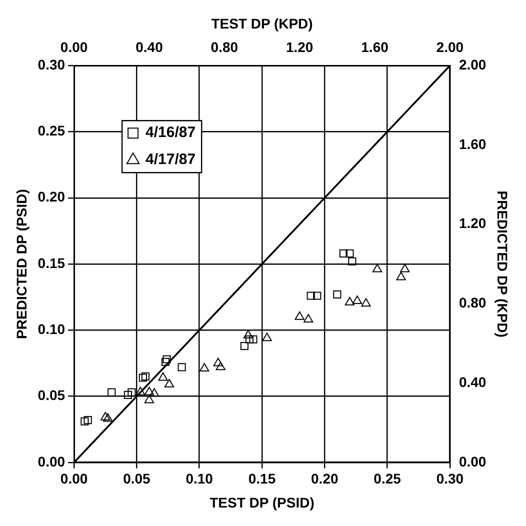 The height and width of the screenshot is (526, 526). What do you see at coordinates (171, 159) in the screenshot?
I see `legend-label: 4/17/87` at bounding box center [171, 159].